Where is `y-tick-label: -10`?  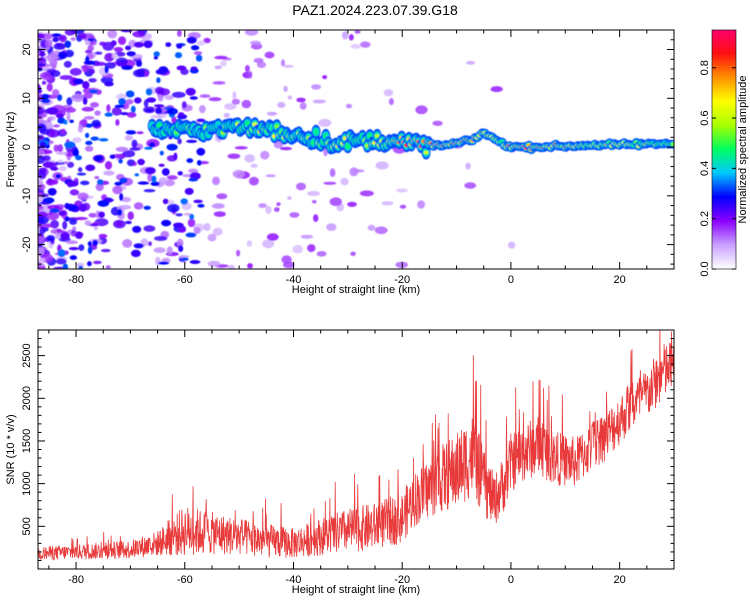 y-tick-label: -10 is located at coordinates (27, 196).